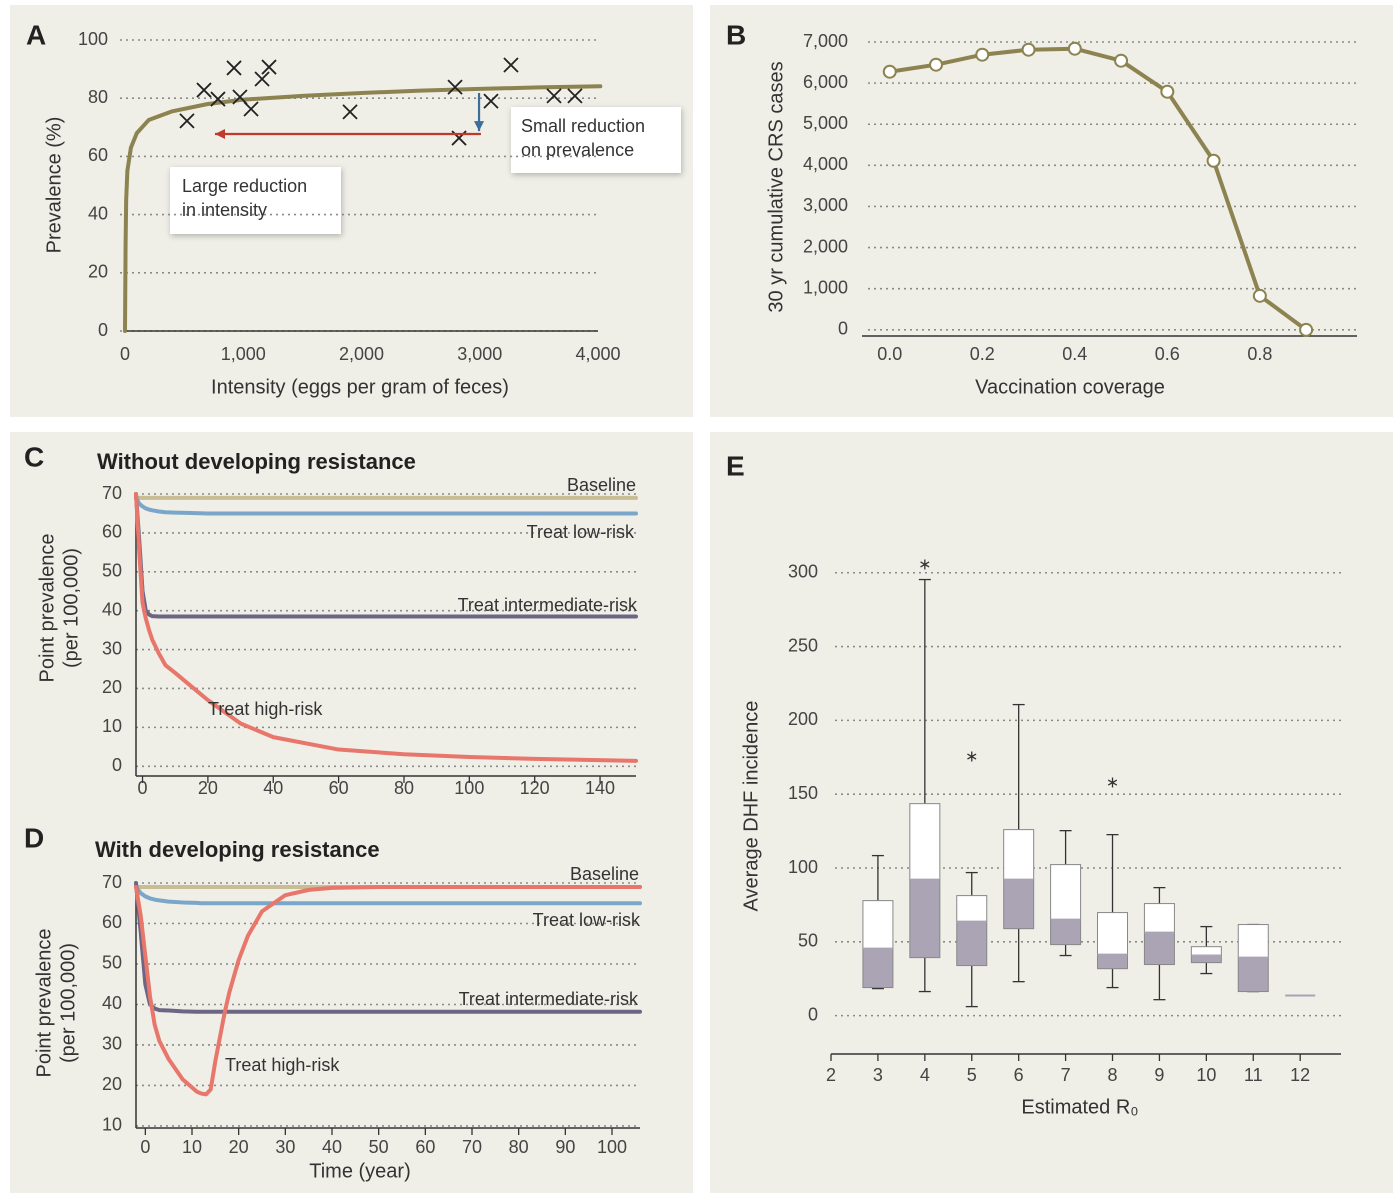  What do you see at coordinates (361, 354) in the screenshot?
I see `x-tick-label: 2,000` at bounding box center [361, 354].